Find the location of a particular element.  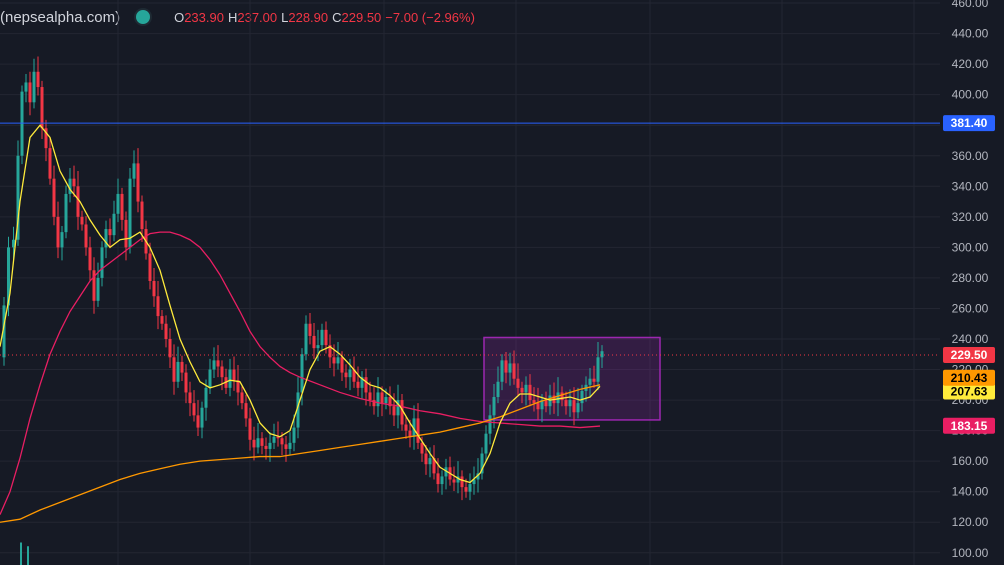

y-tick-label: 300.00 is located at coordinates (970, 247).